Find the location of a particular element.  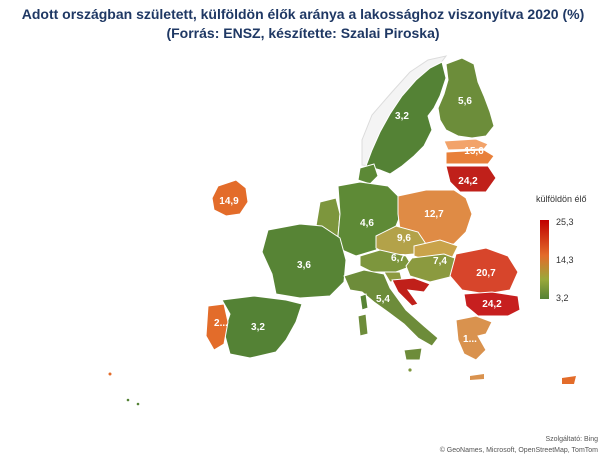

legend-title: külföldön élő is located at coordinates (561, 199).